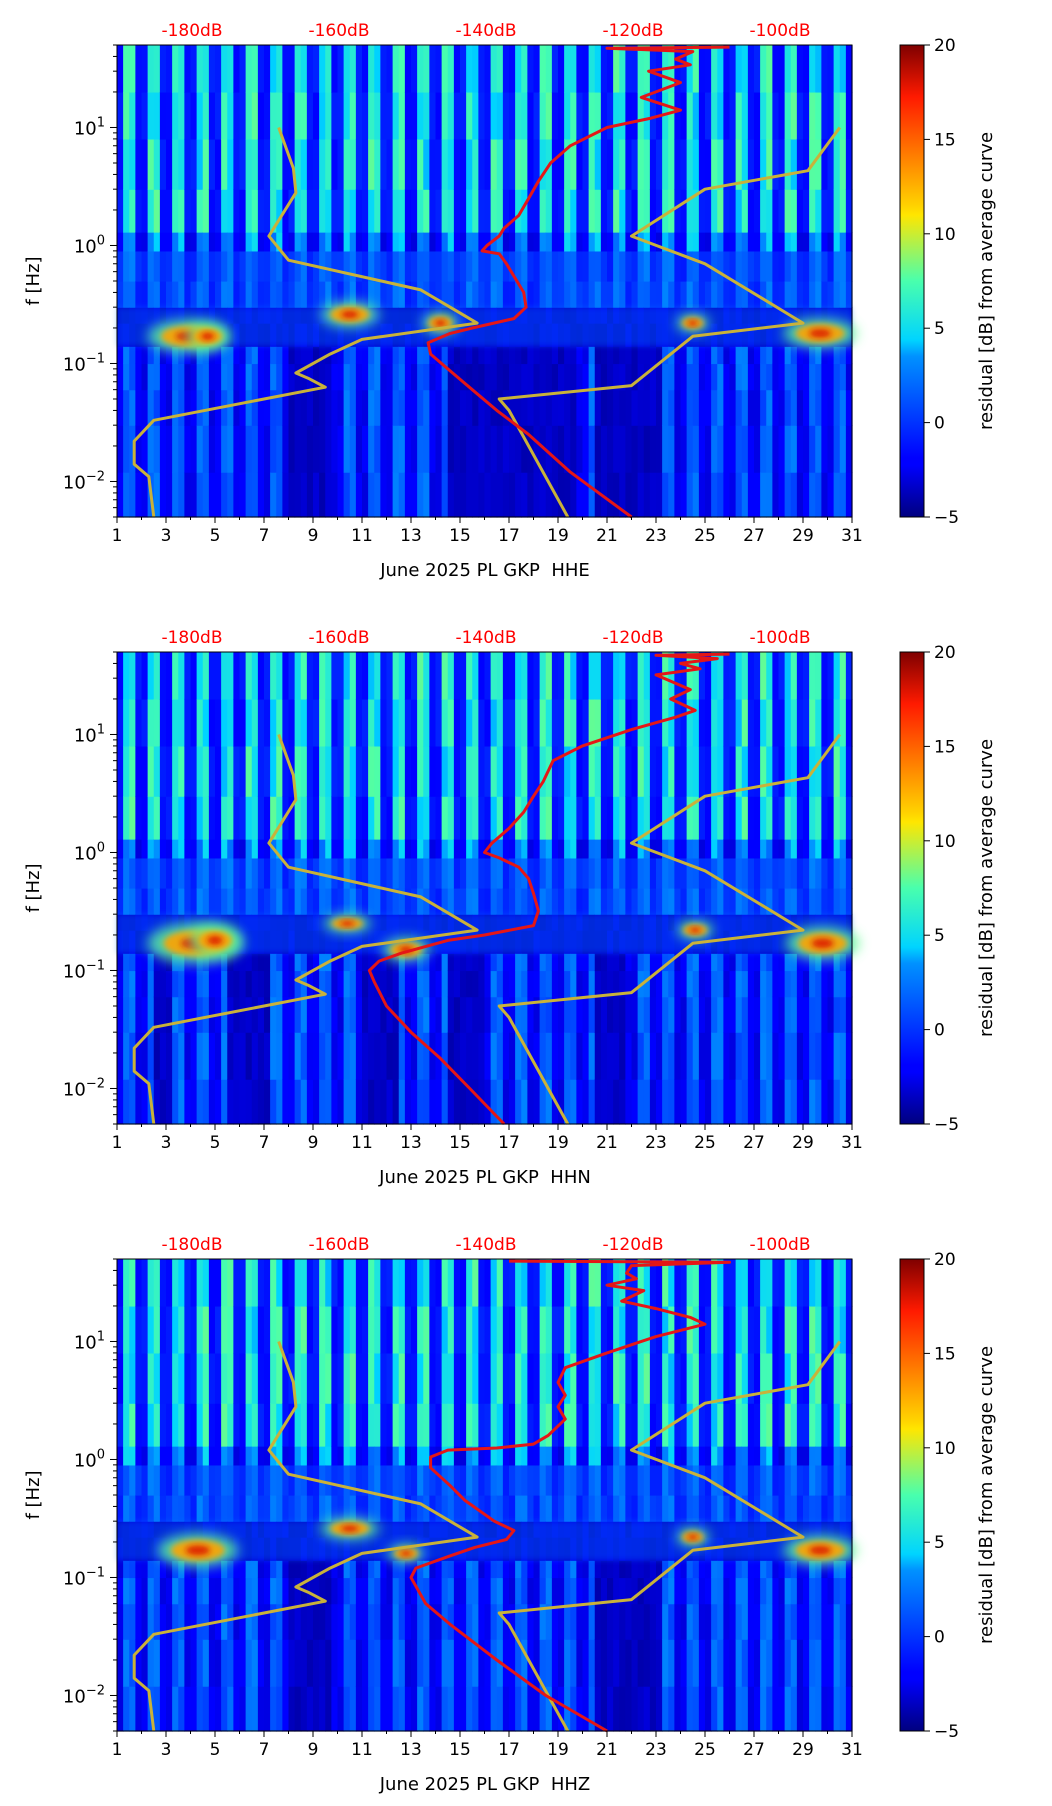  What do you see at coordinates (362, 1143) in the screenshot?
I see `x-tick-label: 11` at bounding box center [362, 1143].